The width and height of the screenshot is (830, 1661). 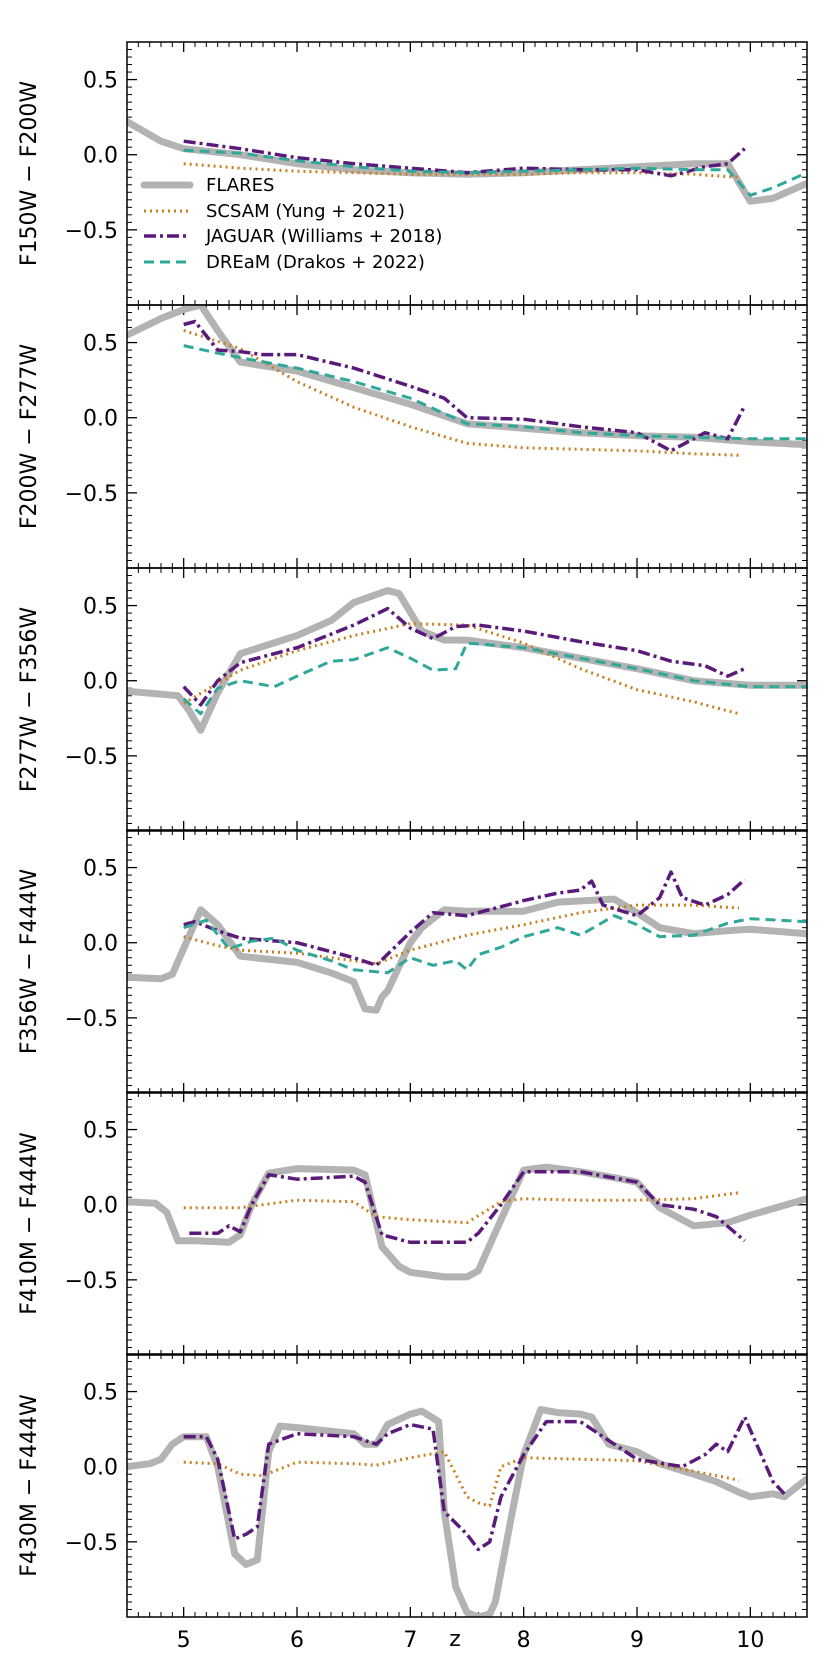 What do you see at coordinates (29, 1485) in the screenshot?
I see `y-axis-label: F430M − F444W` at bounding box center [29, 1485].